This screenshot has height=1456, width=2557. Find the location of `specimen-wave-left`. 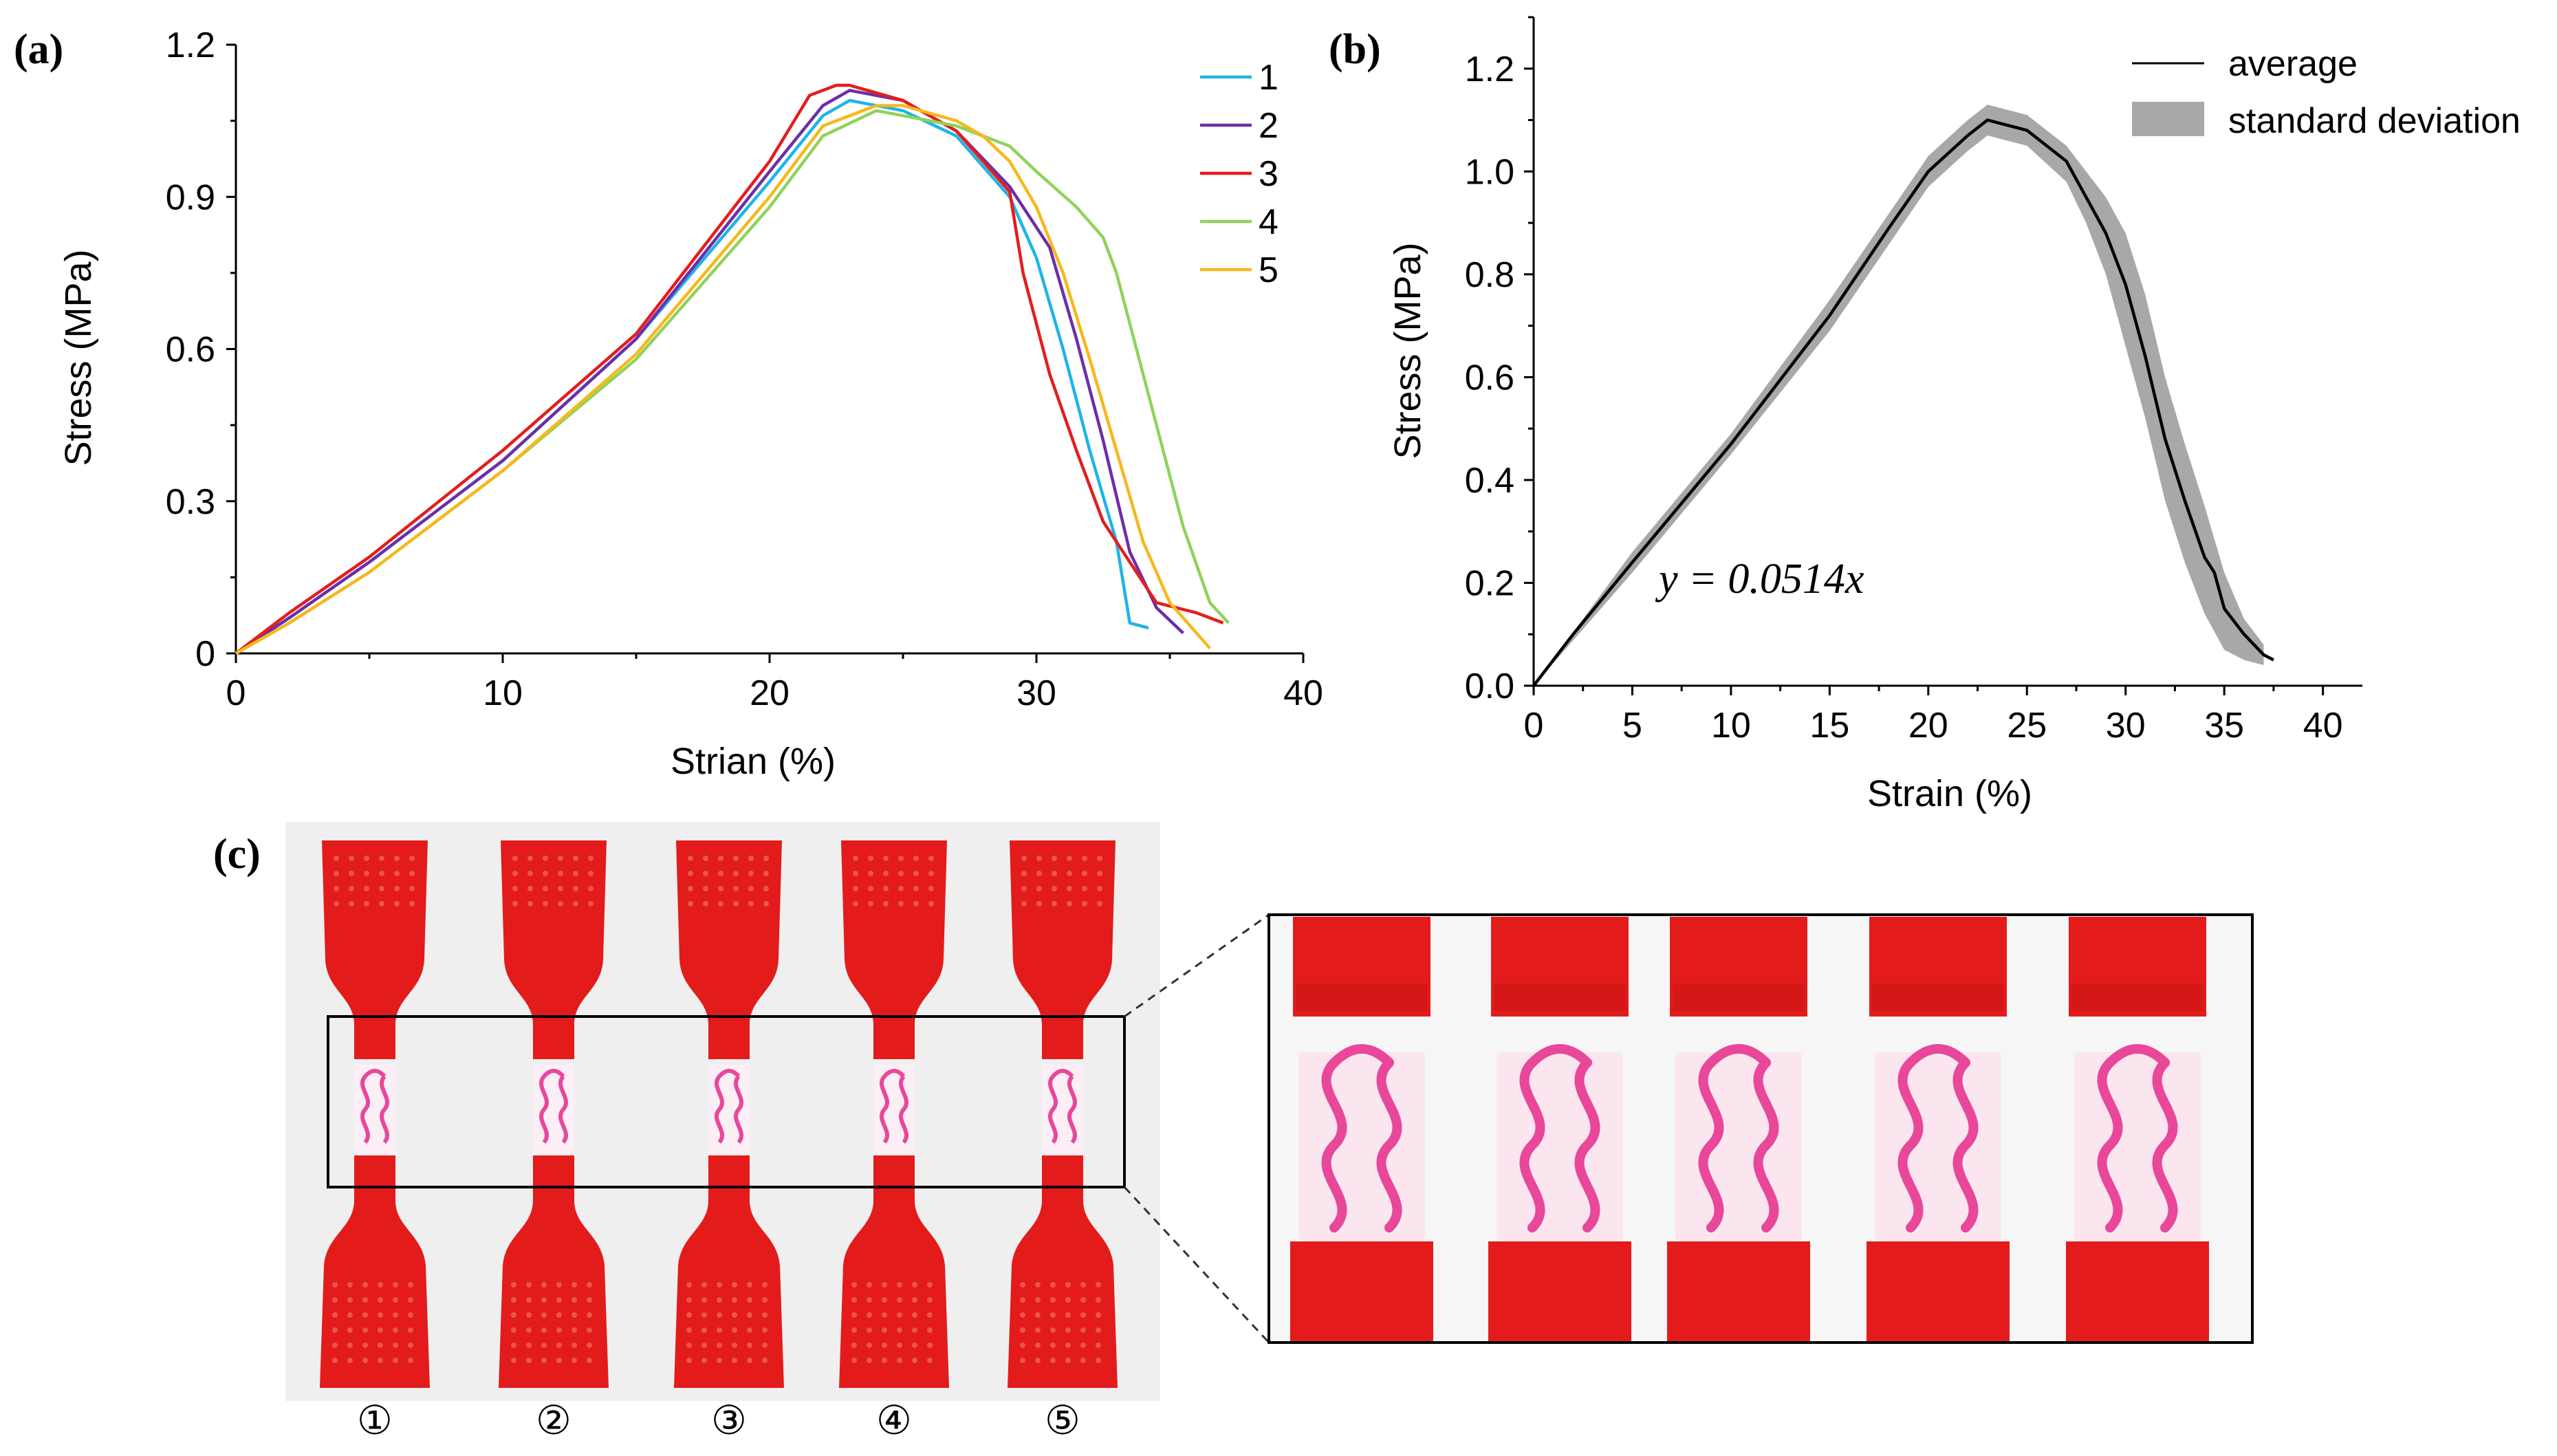

specimen-wave-left is located at coordinates (884, 1109).